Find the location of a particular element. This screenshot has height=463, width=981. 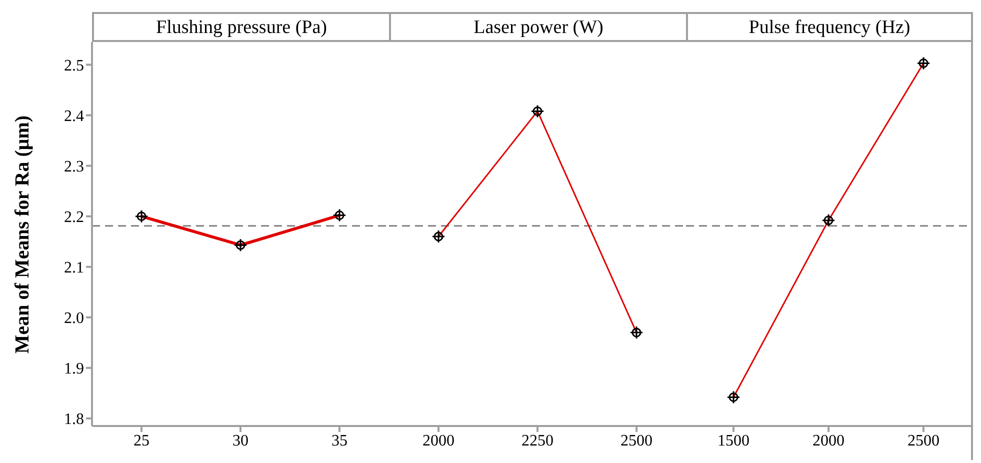

x-tick-label: 2250 is located at coordinates (538, 441).